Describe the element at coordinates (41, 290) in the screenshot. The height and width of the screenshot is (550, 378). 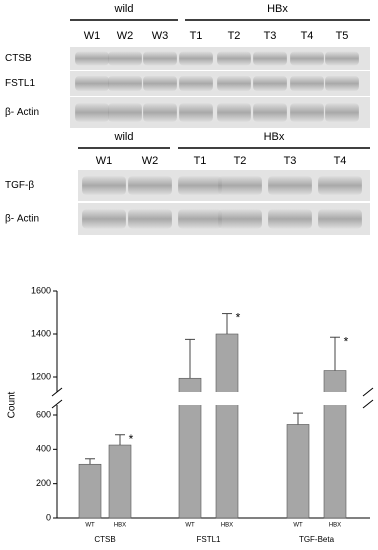
I see `y-tick-label: 1600` at that location.